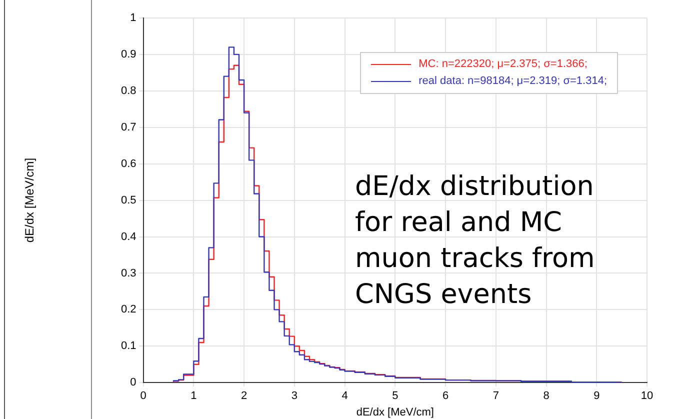  What do you see at coordinates (546, 396) in the screenshot?
I see `x-tick-label: 8` at bounding box center [546, 396].